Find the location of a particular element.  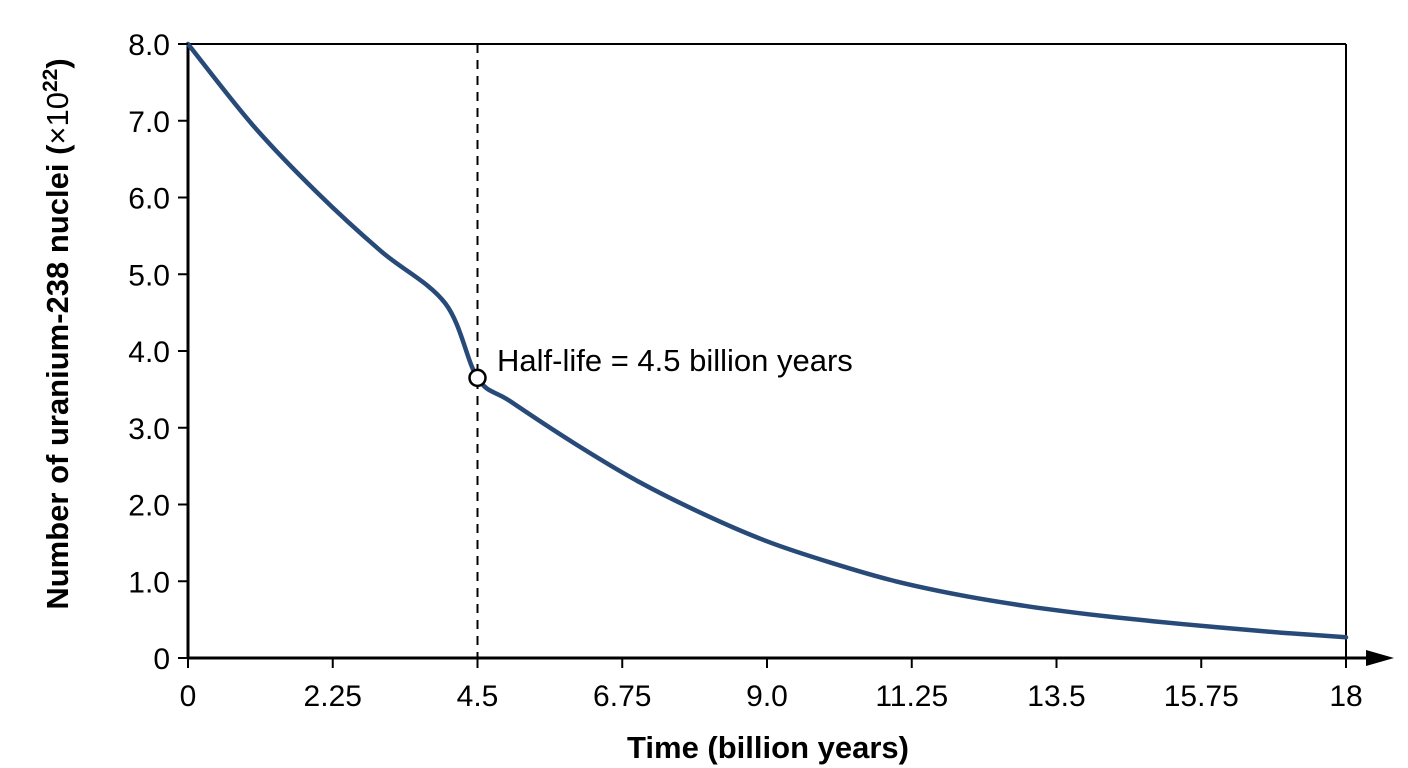

x-tick-label: 6.75 is located at coordinates (622, 696).